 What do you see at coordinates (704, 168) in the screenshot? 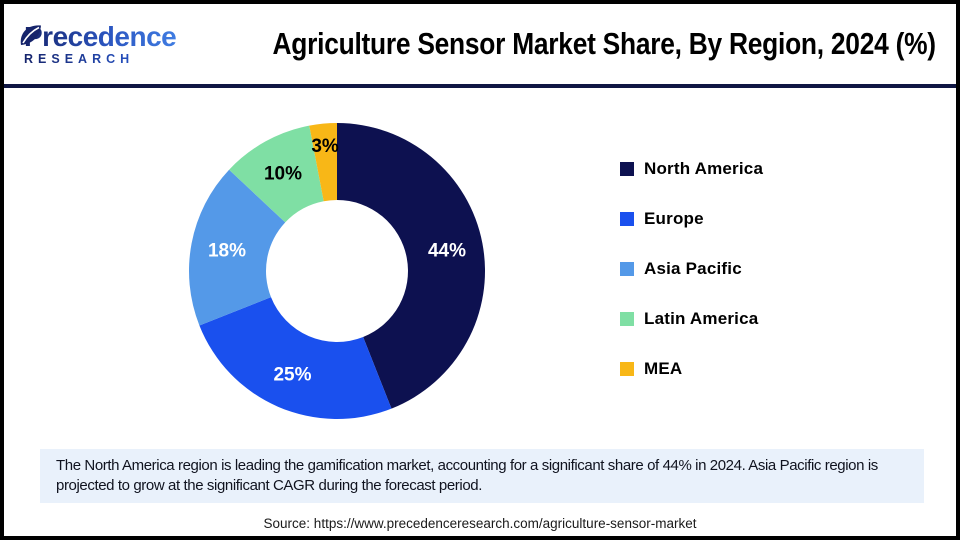
I see `legend-label-north-america: North America` at bounding box center [704, 168].